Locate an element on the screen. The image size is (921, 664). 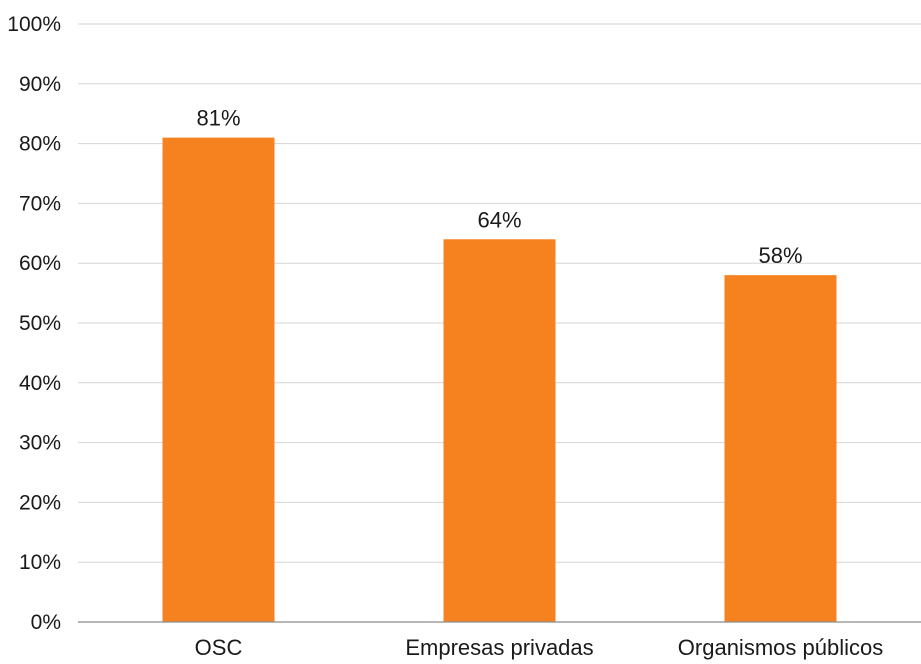
y-tick-label: 50% is located at coordinates (40, 323).